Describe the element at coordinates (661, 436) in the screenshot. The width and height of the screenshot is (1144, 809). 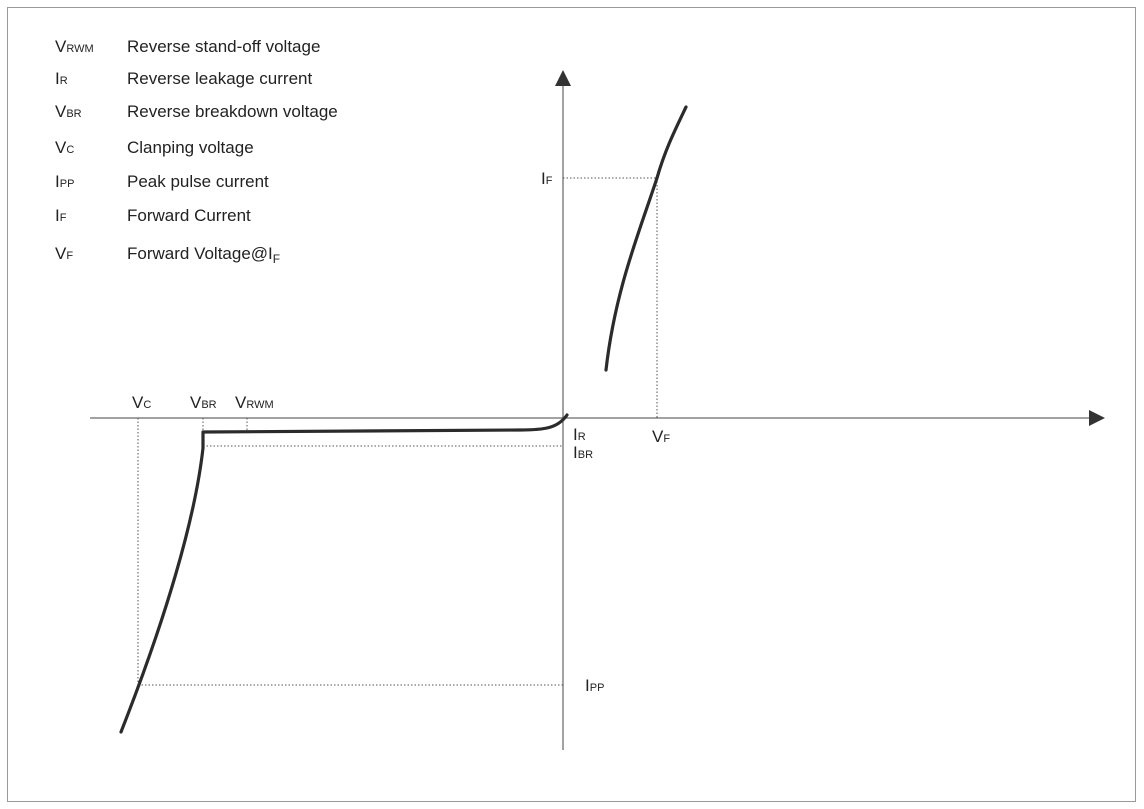
I see `label-vf: VF` at that location.